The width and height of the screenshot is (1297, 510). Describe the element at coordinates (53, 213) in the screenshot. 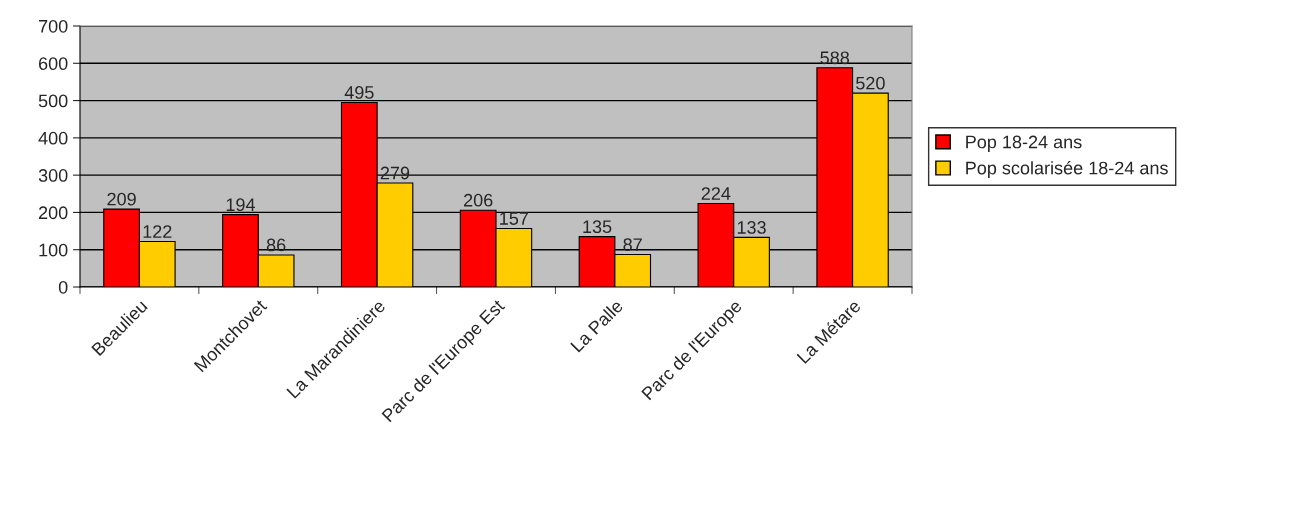

I see `y-tick-label: 200` at that location.